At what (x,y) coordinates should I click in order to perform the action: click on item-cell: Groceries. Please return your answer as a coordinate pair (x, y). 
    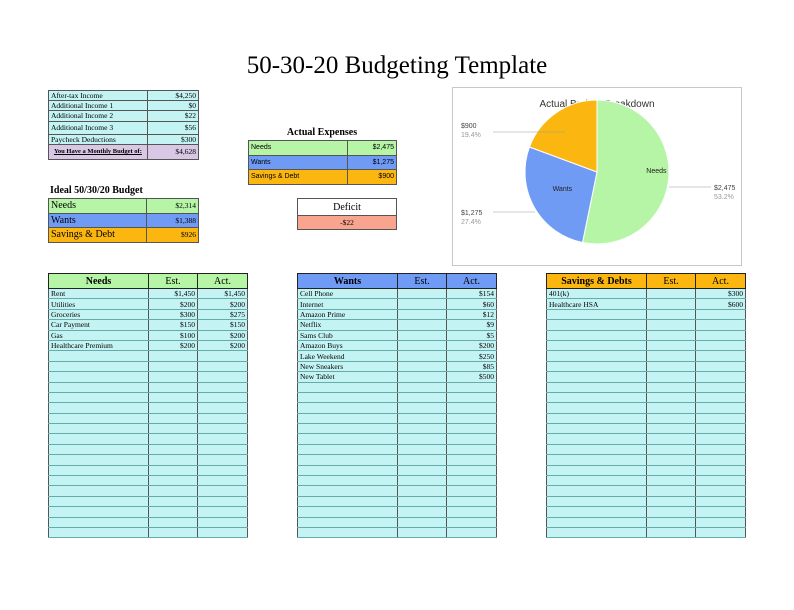
    Looking at the image, I should click on (98, 315).